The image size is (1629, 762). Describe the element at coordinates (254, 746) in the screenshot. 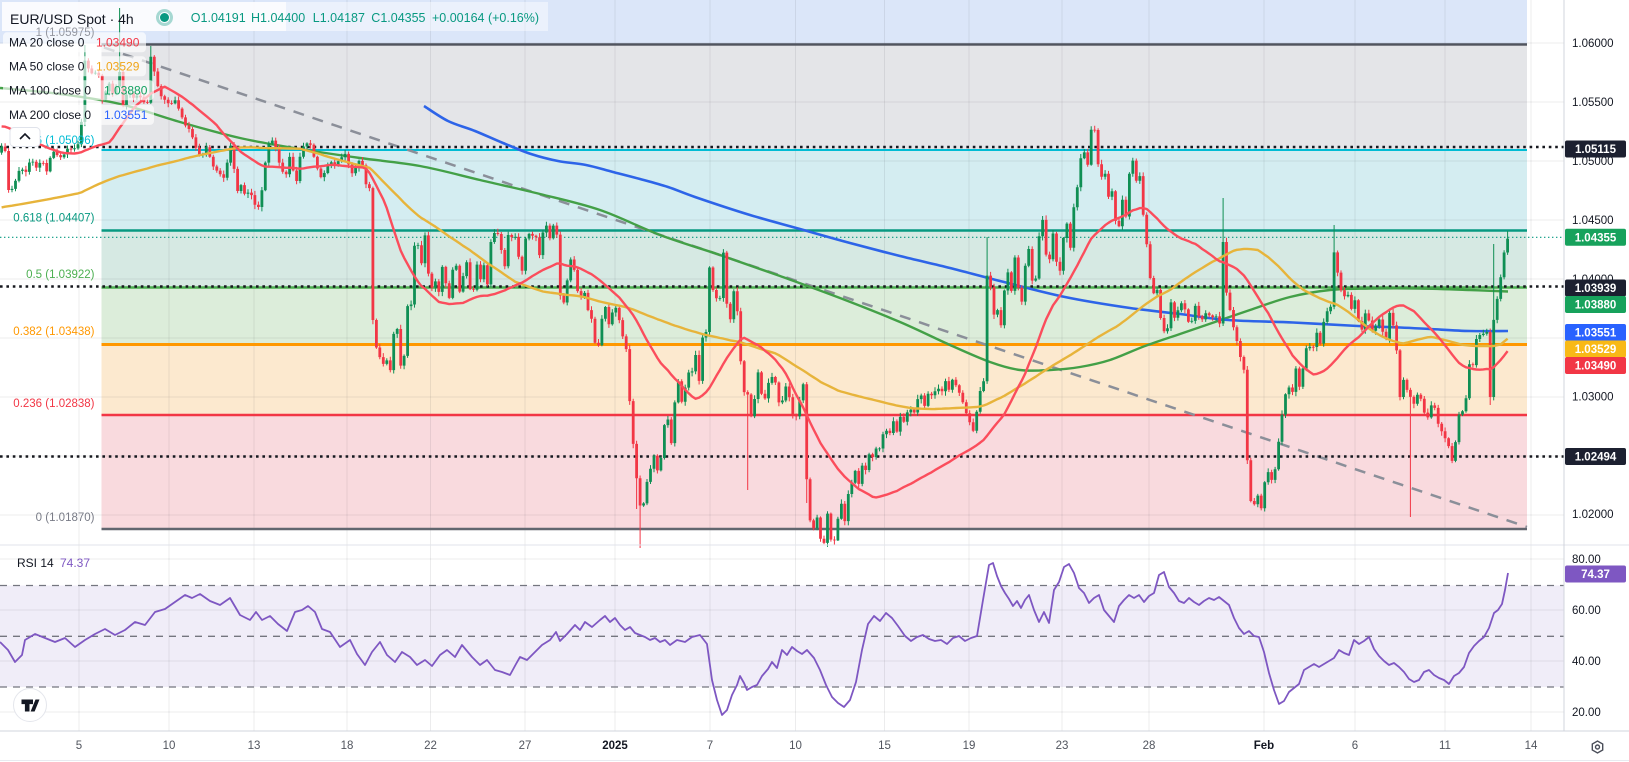

I see `svg-text: 13` at that location.